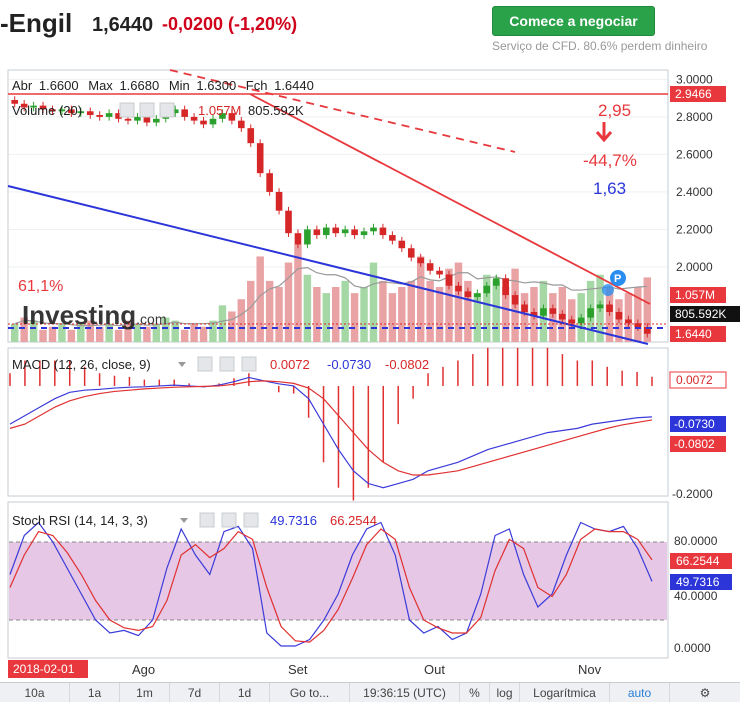  What do you see at coordinates (145, 692) in the screenshot?
I see `range-1m-button: 1m` at bounding box center [145, 692].